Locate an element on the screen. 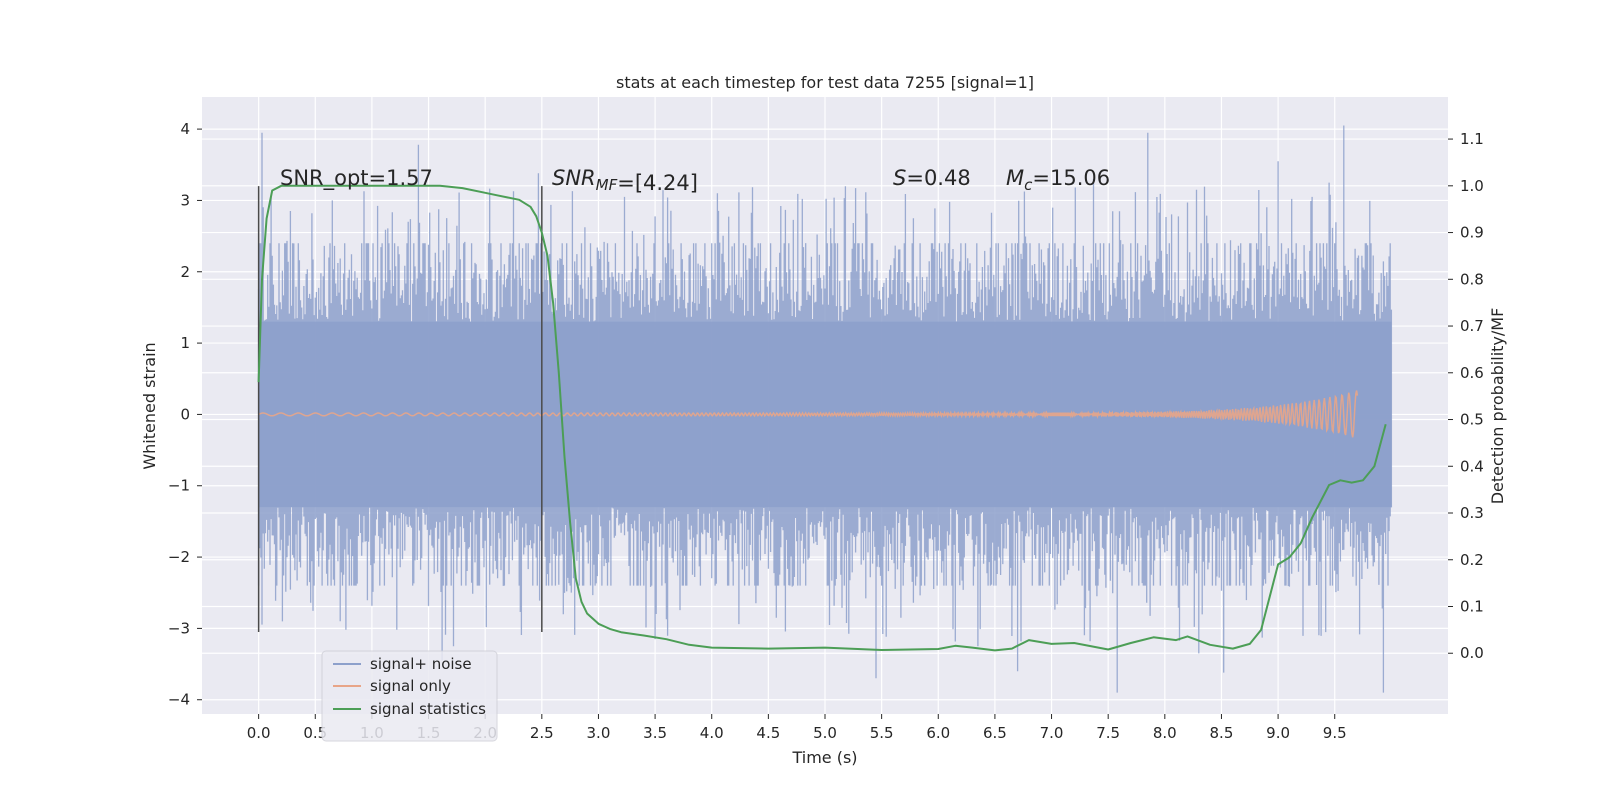 This screenshot has width=1600, height=800. x-tick-label: 6.0 is located at coordinates (938, 733).